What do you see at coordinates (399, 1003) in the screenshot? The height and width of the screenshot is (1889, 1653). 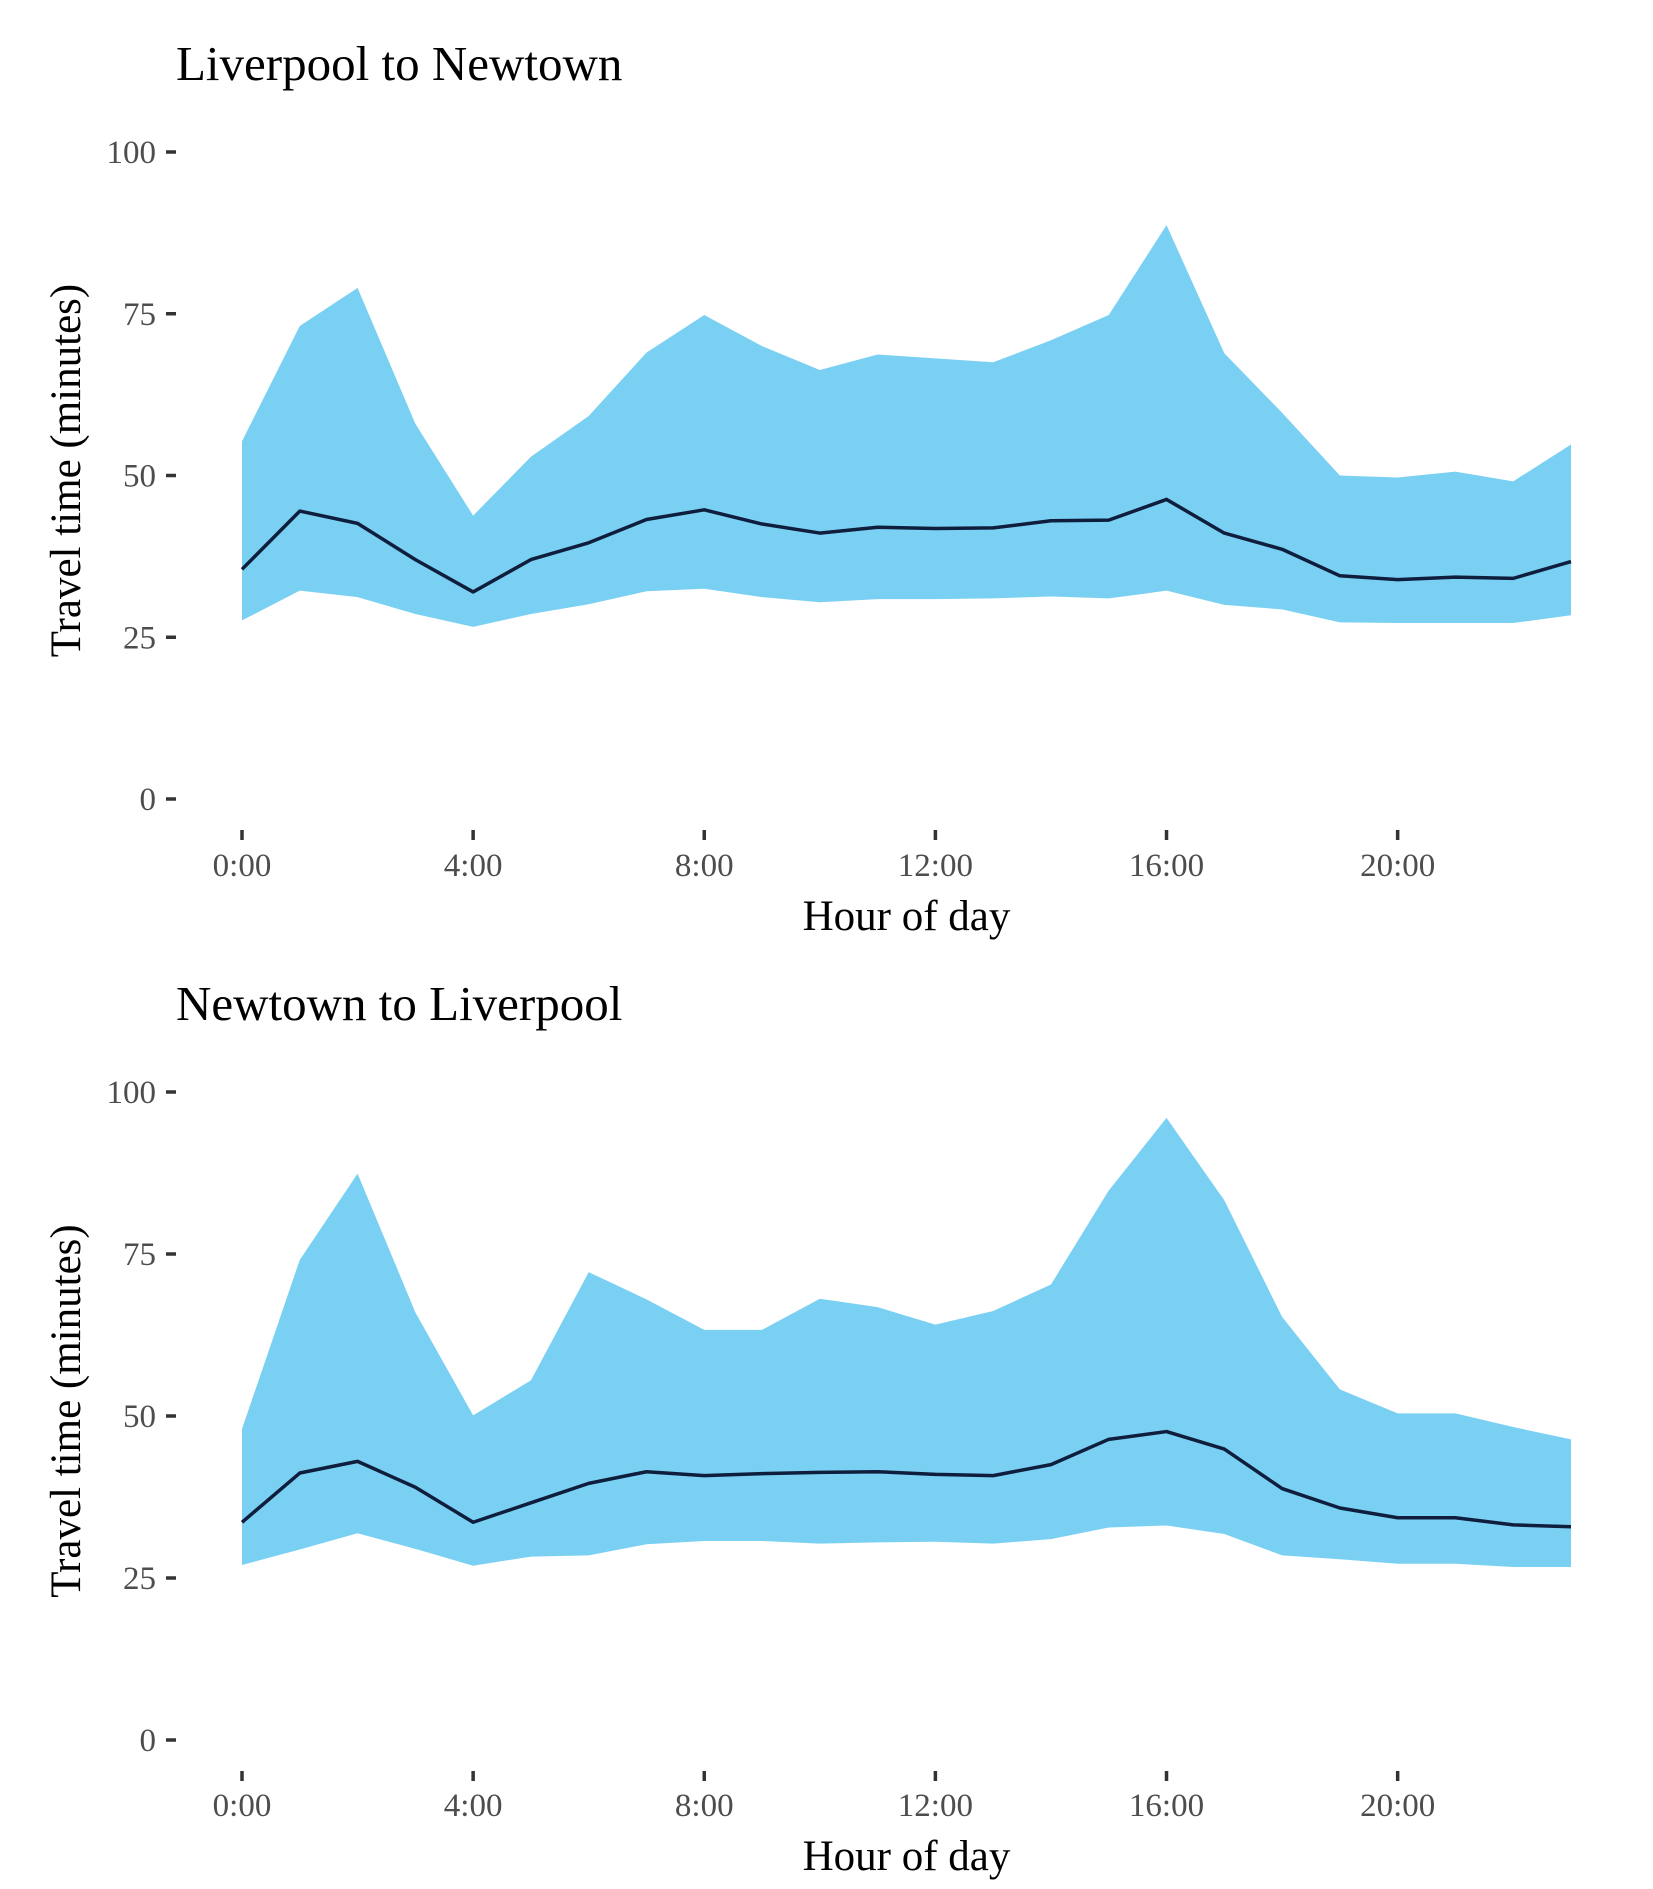 I see `chart-title: Newtown to Liverpool` at bounding box center [399, 1003].